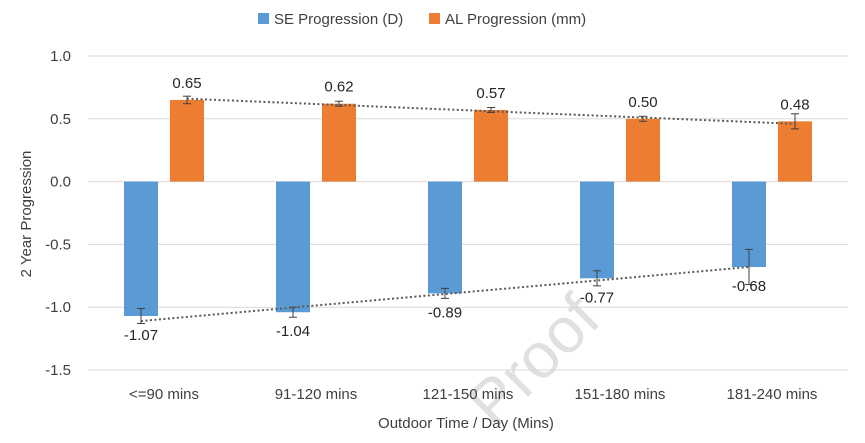  What do you see at coordinates (490, 93) in the screenshot?
I see `data-label: 0.57` at bounding box center [490, 93].